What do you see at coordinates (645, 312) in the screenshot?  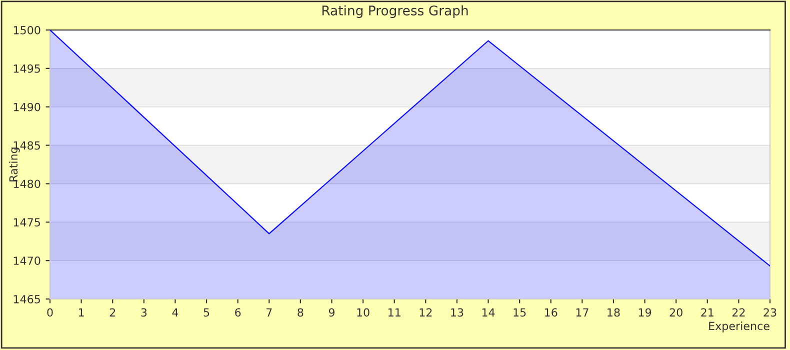 I see `x-tick-label: 19` at bounding box center [645, 312].